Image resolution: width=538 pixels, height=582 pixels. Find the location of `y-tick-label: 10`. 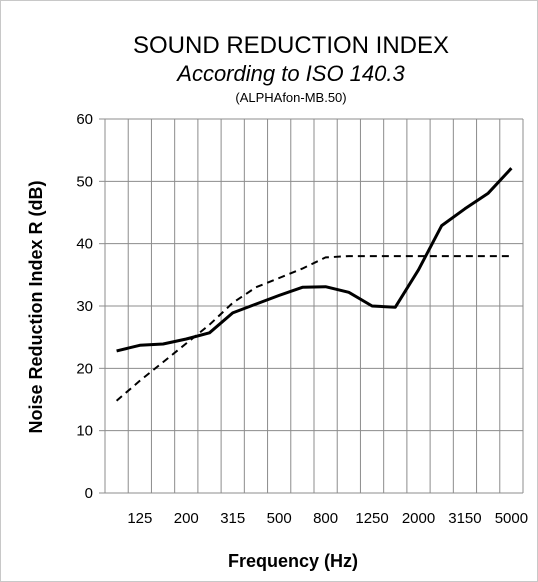

y-tick-label: 10 is located at coordinates (84, 431).